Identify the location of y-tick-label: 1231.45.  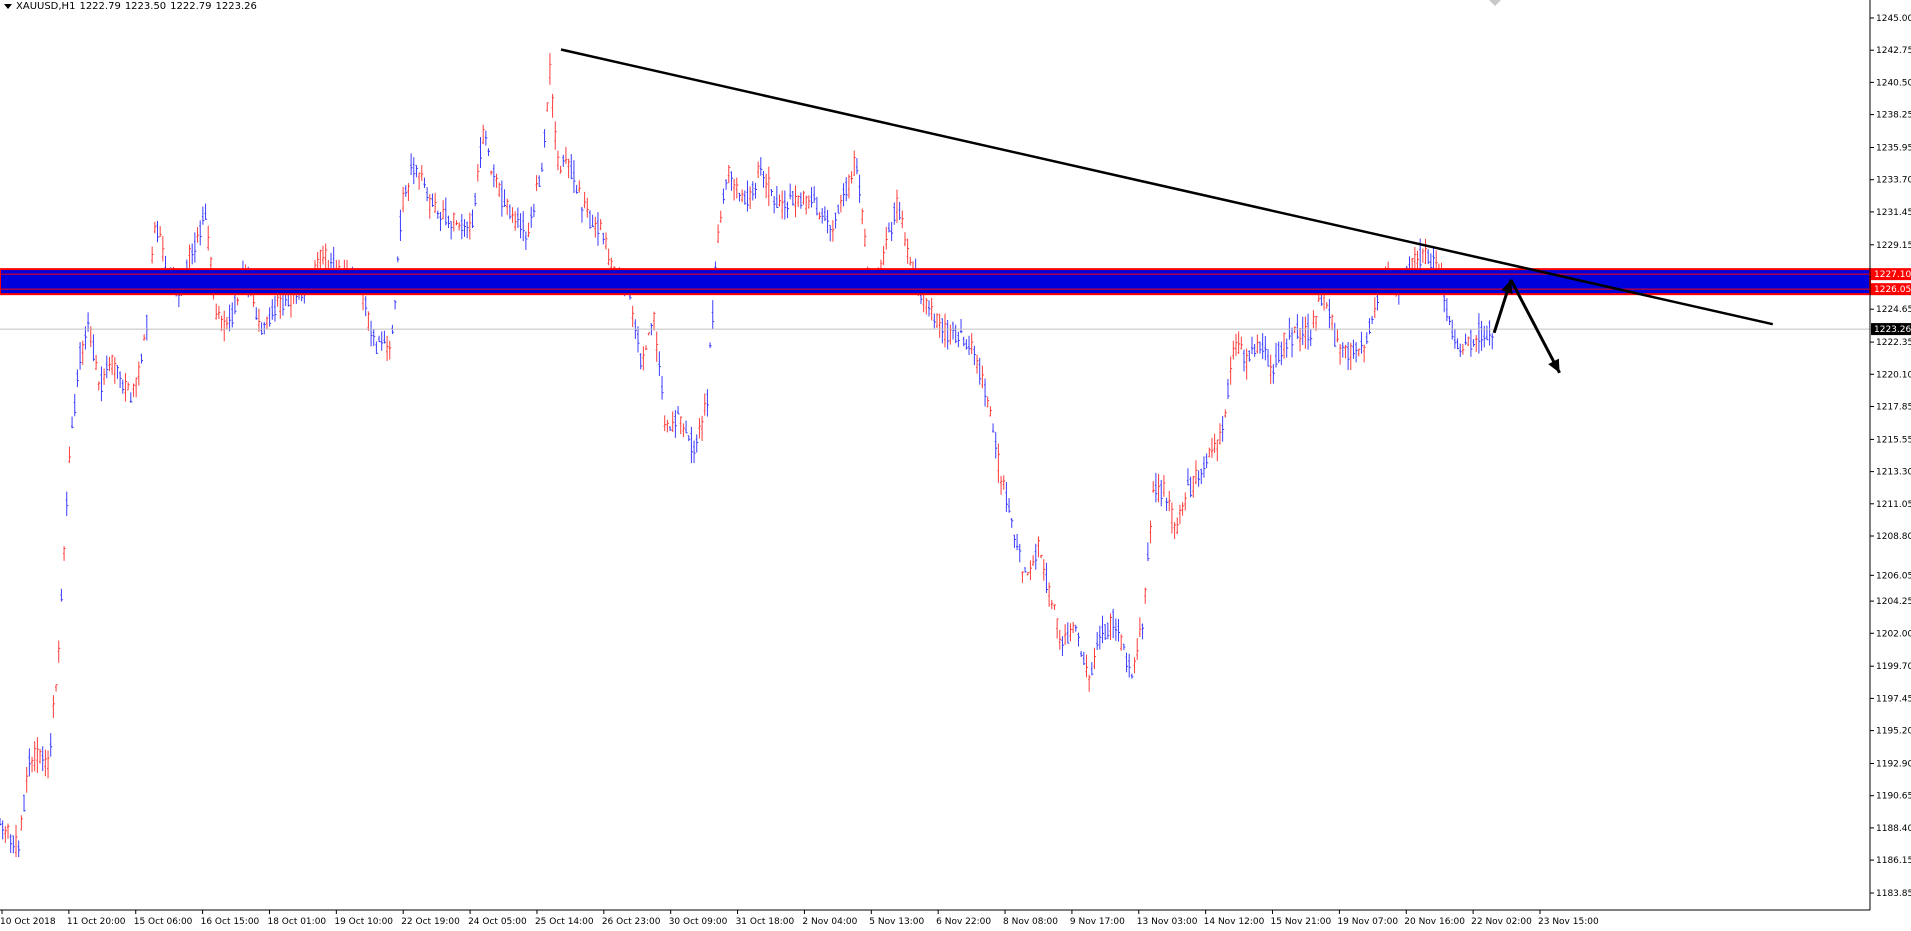
(1893, 213).